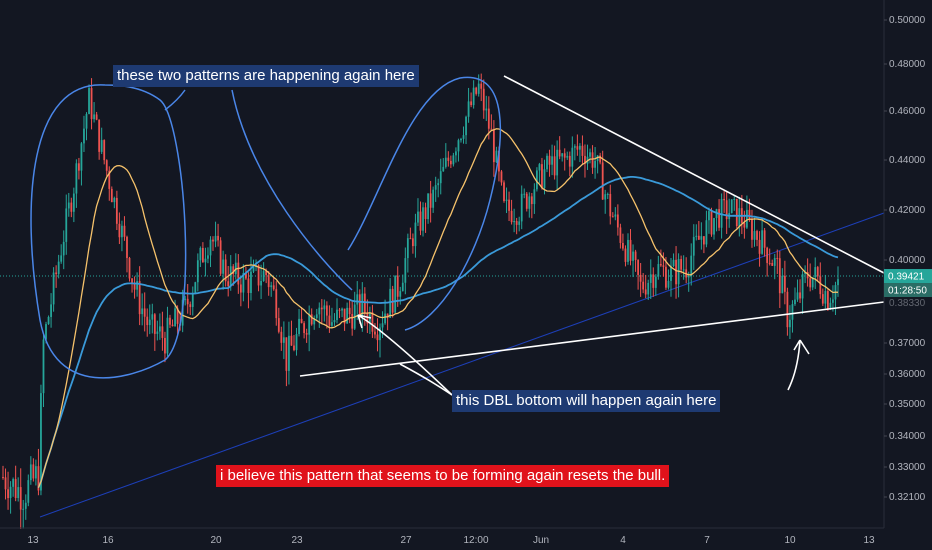  I want to click on y-tick-label: 0.42000, so click(907, 210).